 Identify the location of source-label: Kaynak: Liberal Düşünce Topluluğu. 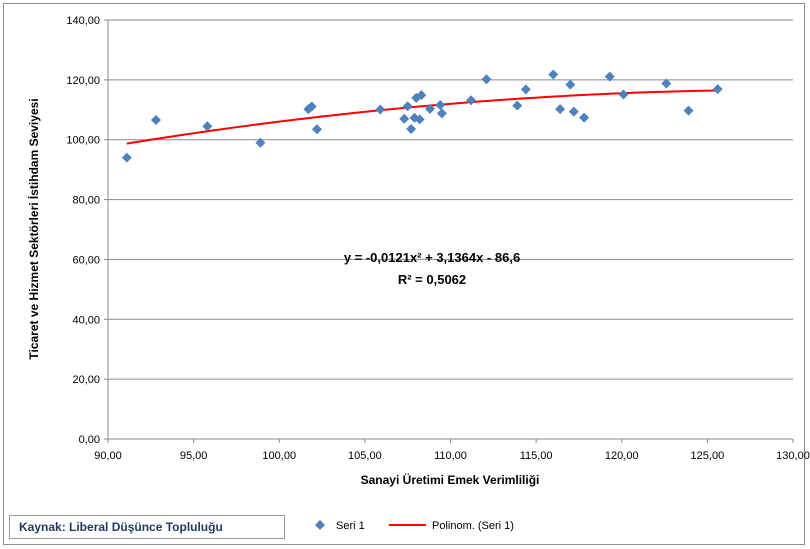
(147, 527).